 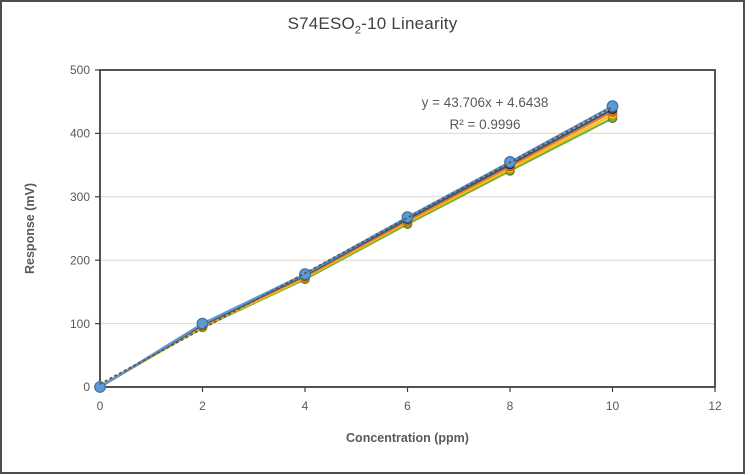 What do you see at coordinates (358, 30) in the screenshot?
I see `chart-title-subscript: 2` at bounding box center [358, 30].